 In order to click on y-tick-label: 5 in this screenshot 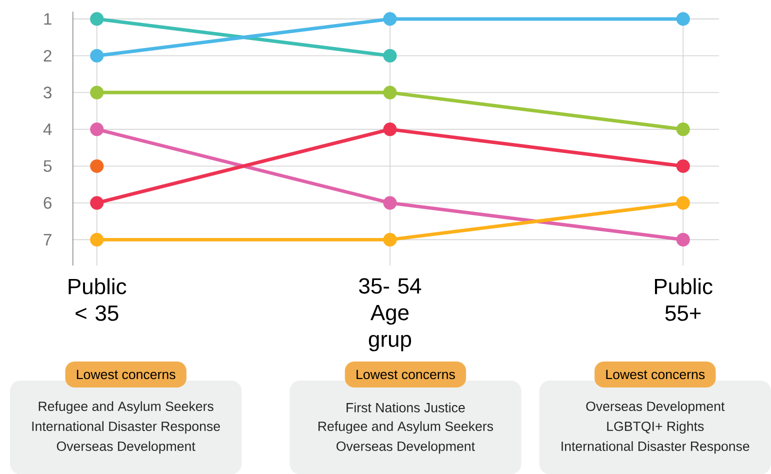, I will do `click(48, 166)`.